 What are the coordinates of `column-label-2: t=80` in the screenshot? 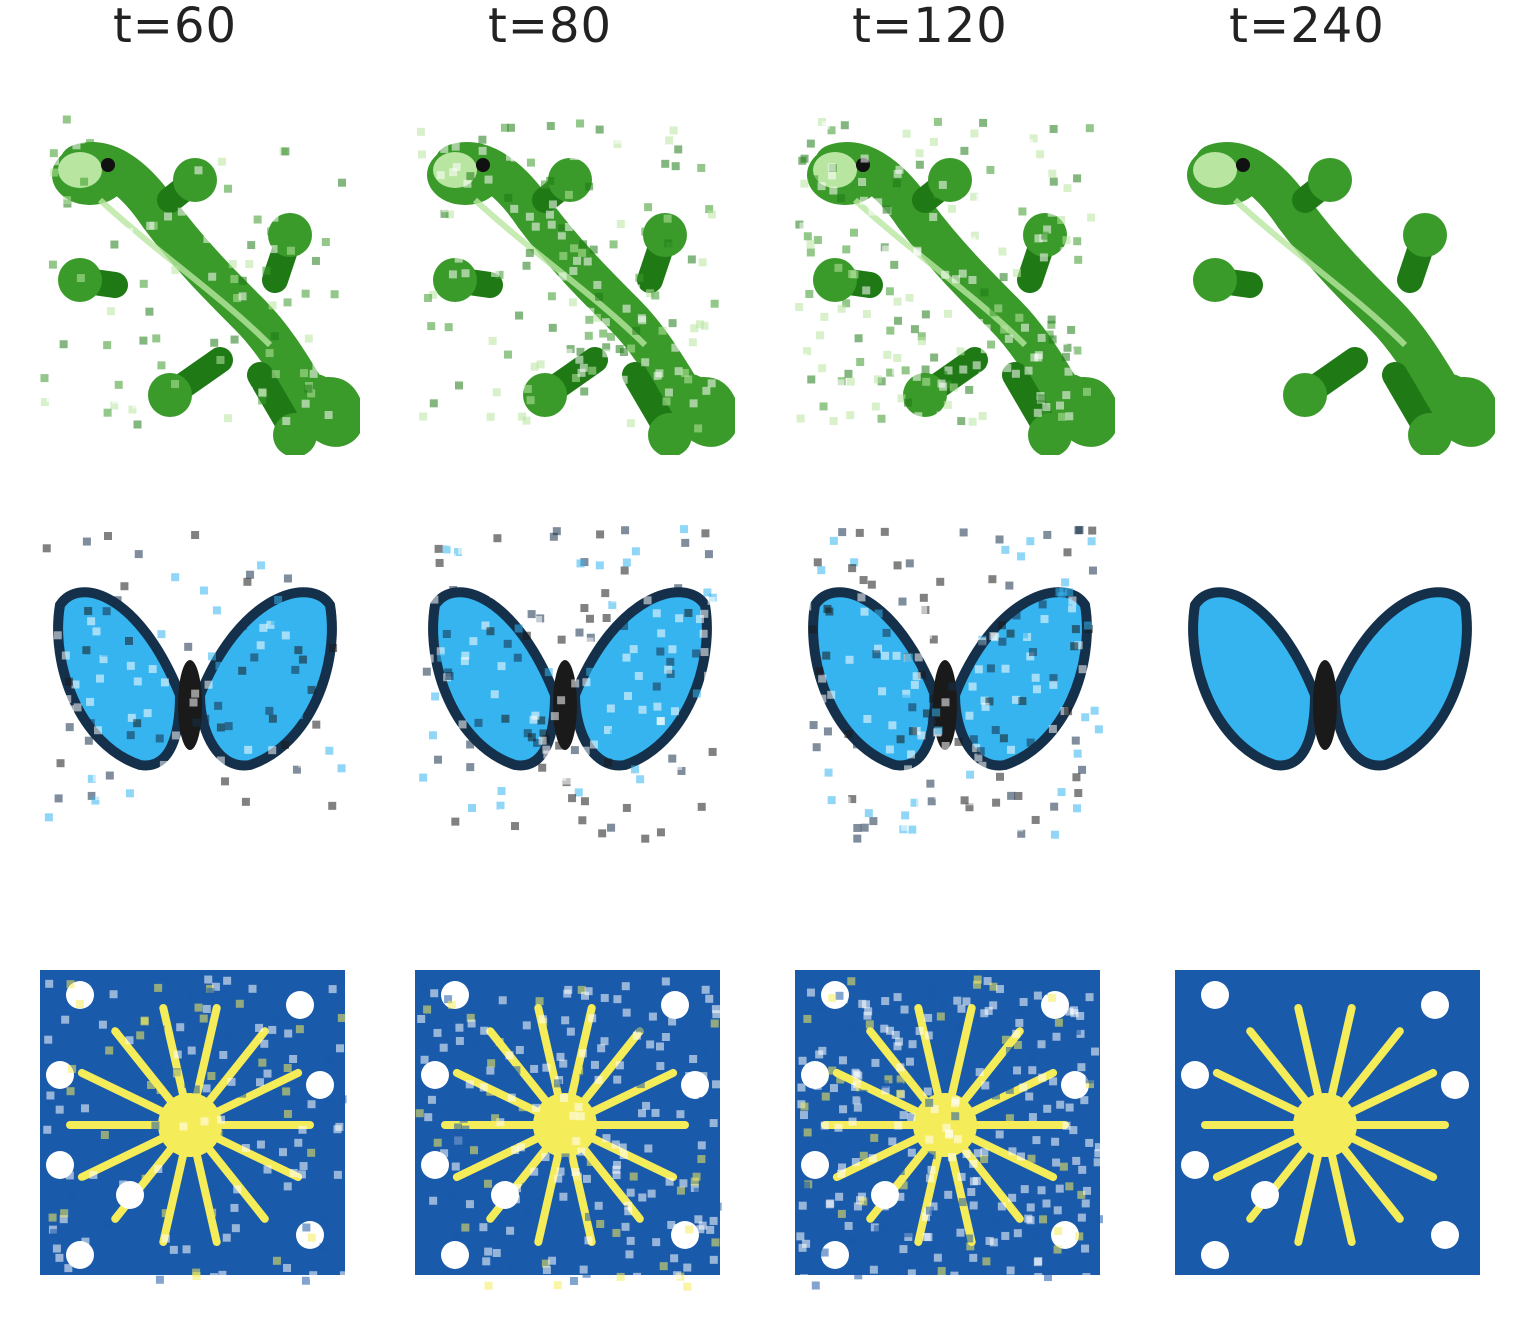 It's located at (550, 27).